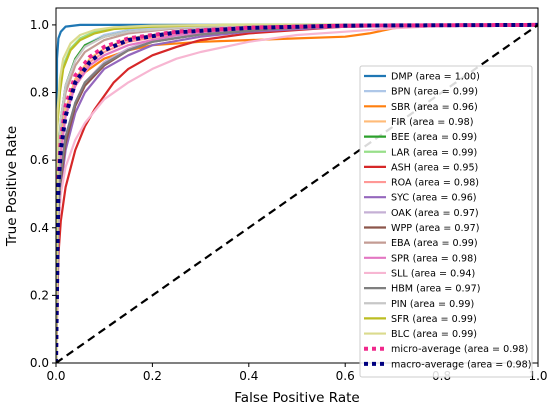 Image resolution: width=550 pixels, height=407 pixels. What do you see at coordinates (432, 304) in the screenshot?
I see `legend-label: PIN (area = 0.99)` at bounding box center [432, 304].